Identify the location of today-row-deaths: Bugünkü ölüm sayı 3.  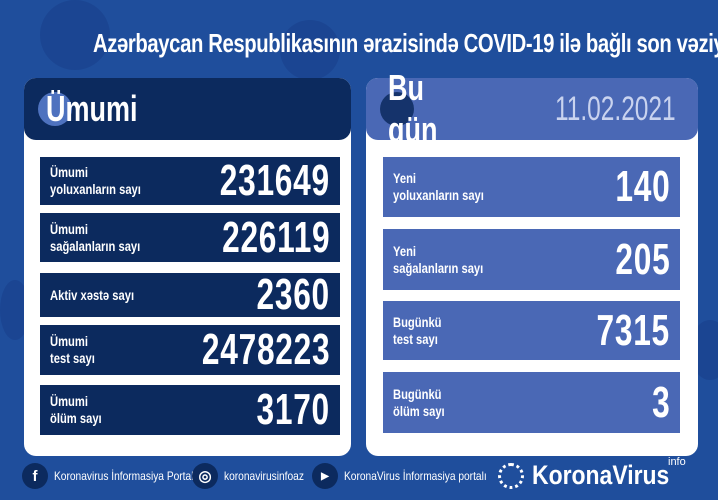
(531, 402).